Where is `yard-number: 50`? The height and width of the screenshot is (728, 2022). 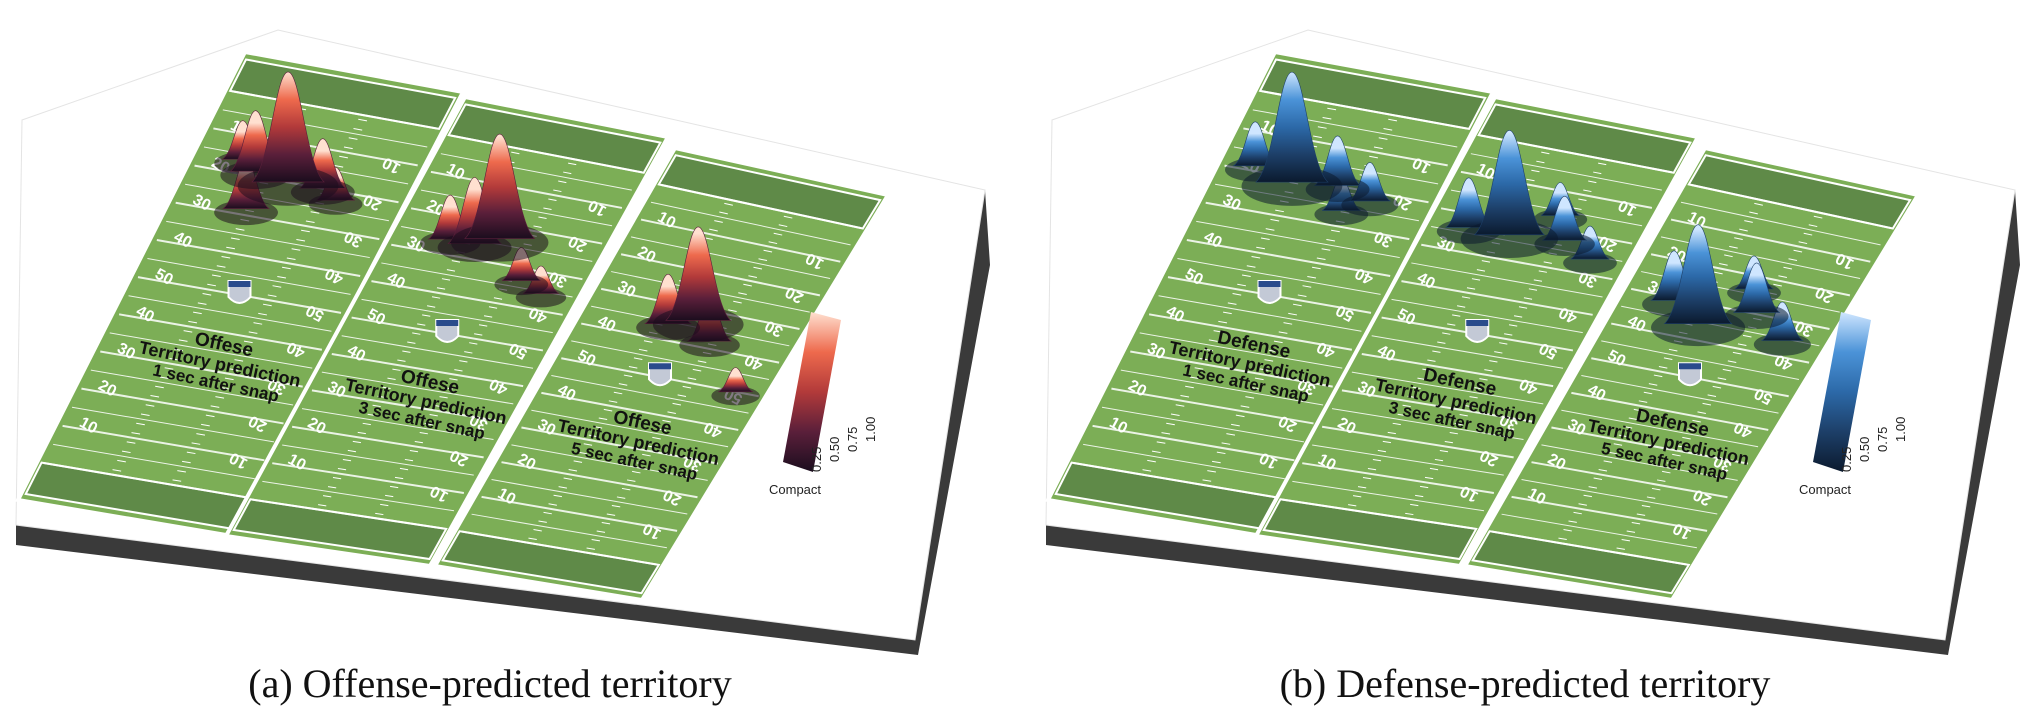 yard-number: 50 is located at coordinates (315, 312).